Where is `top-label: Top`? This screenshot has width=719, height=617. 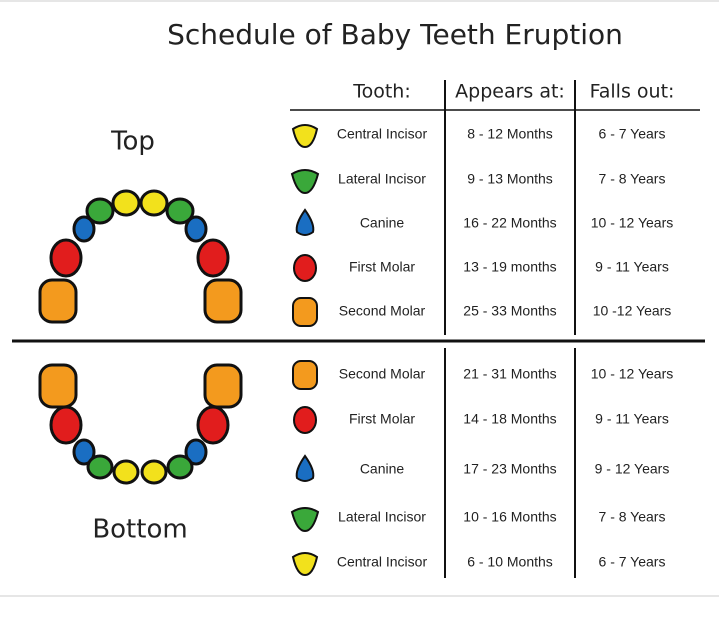 top-label: Top is located at coordinates (132, 142).